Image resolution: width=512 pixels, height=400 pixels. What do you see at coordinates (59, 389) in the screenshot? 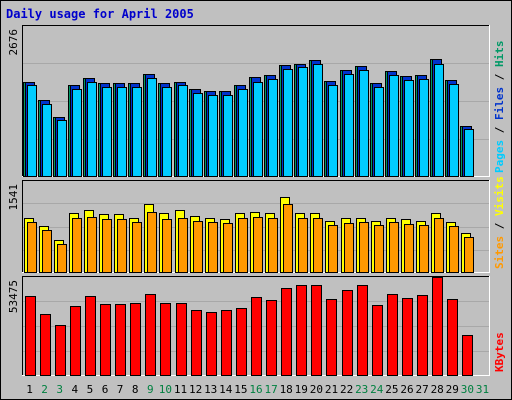
I see `xtick-day-3: 3` at bounding box center [59, 389].